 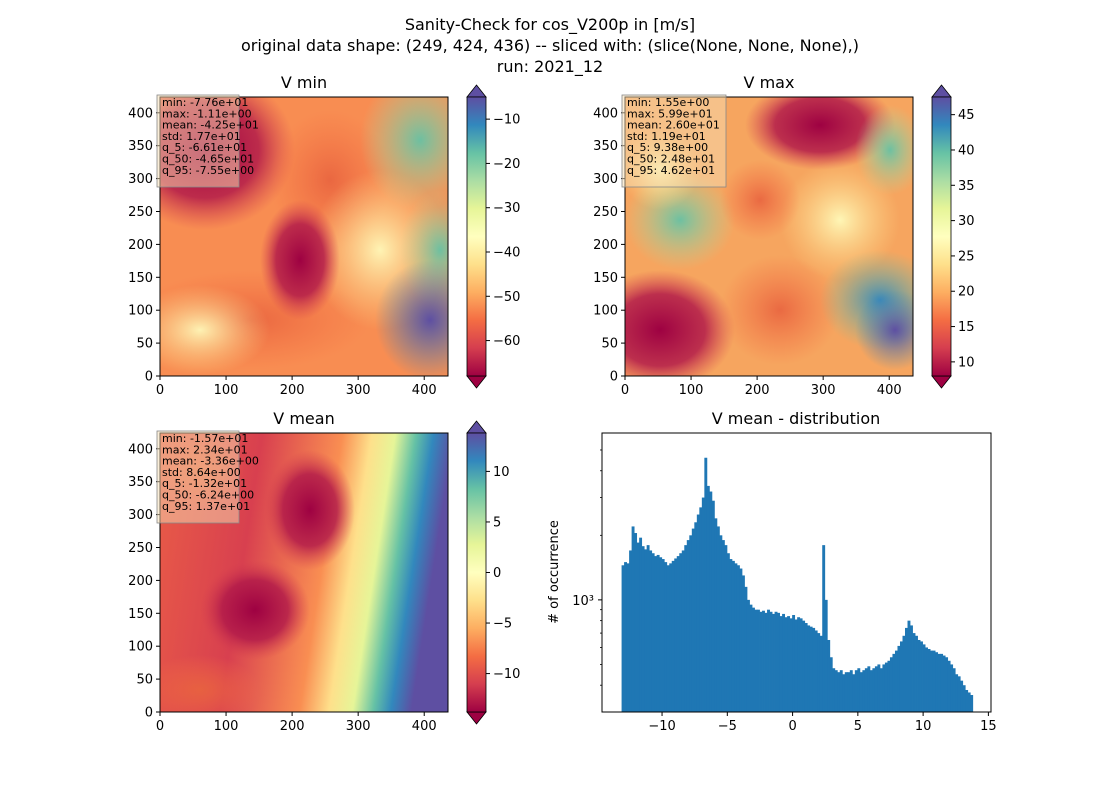 I want to click on vmin-heatmap, so click(x=304, y=236).